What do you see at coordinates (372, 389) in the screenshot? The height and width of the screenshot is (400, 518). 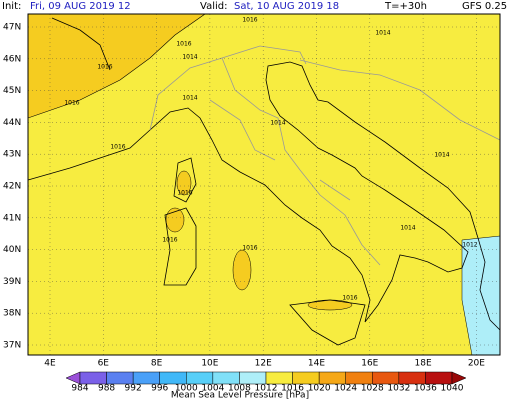 I see `colorbar-label: 1028` at bounding box center [372, 389].